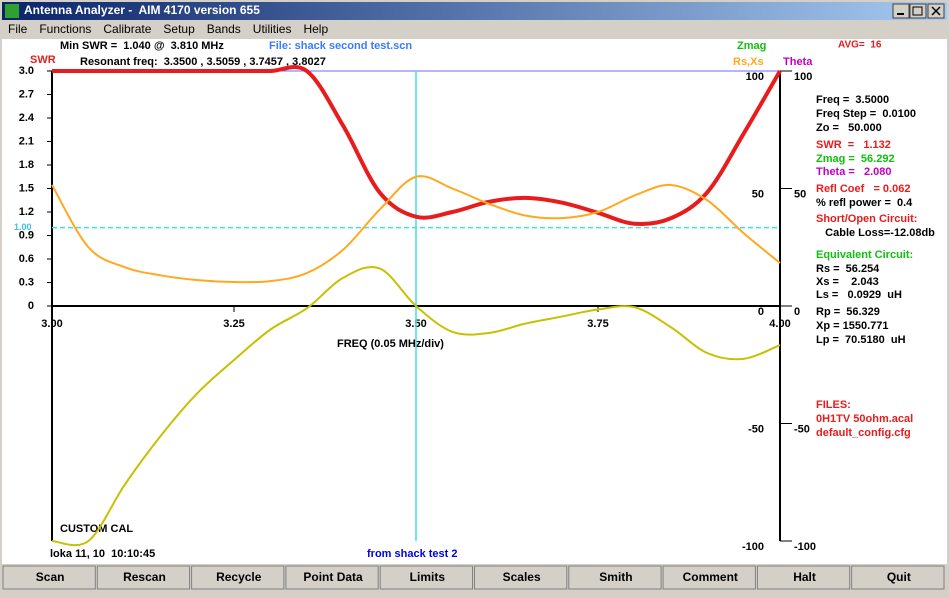  Describe the element at coordinates (12, 11) in the screenshot. I see `app-icon` at that location.